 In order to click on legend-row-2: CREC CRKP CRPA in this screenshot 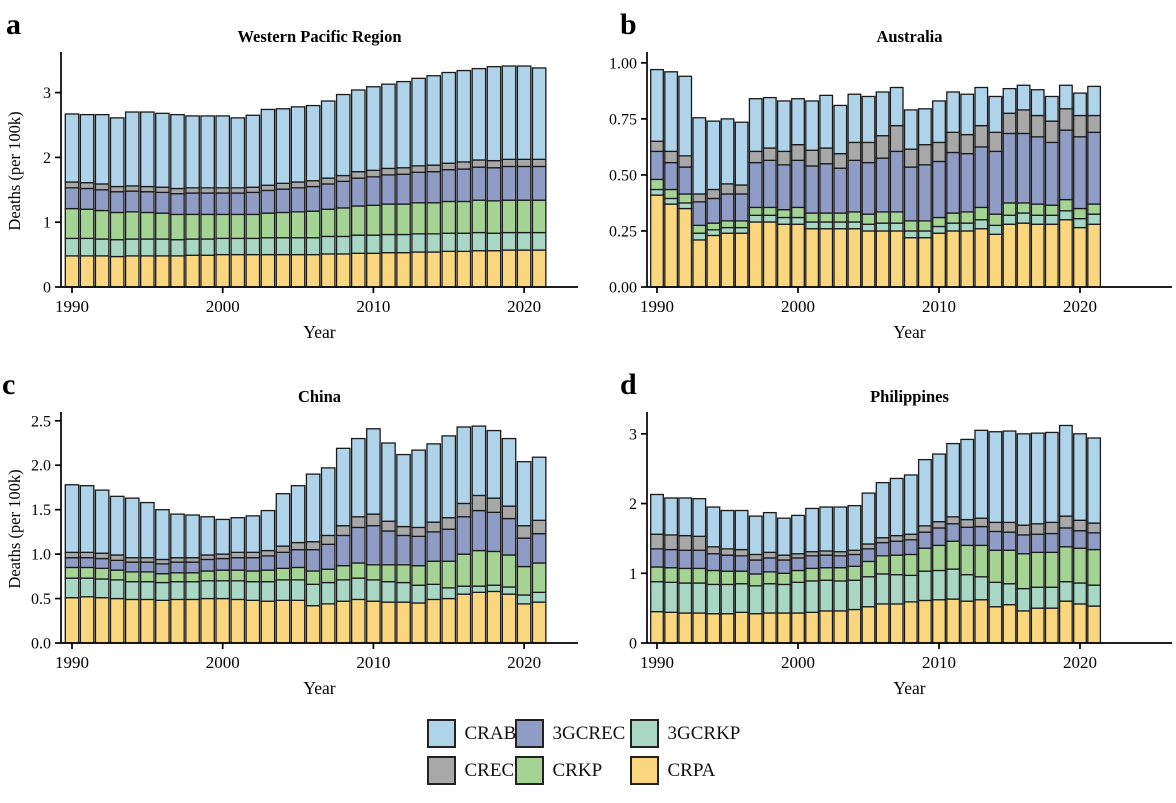, I will do `click(588, 770)`.